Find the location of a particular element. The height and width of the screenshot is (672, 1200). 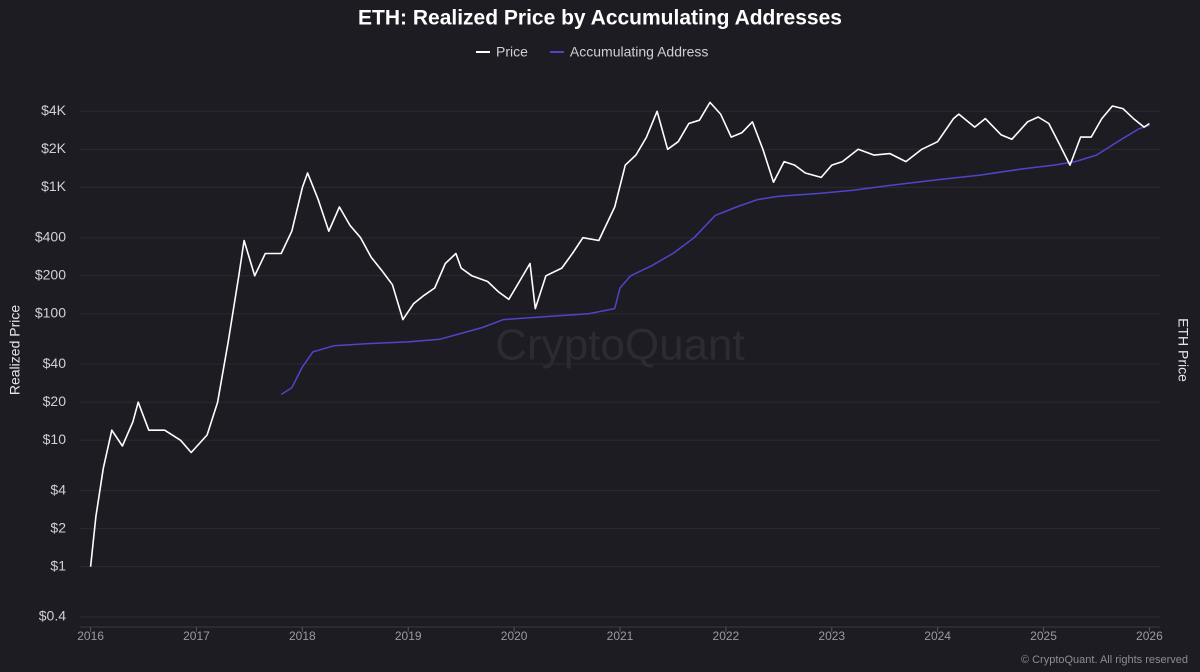

y-tick-label: $20 is located at coordinates (55, 401).